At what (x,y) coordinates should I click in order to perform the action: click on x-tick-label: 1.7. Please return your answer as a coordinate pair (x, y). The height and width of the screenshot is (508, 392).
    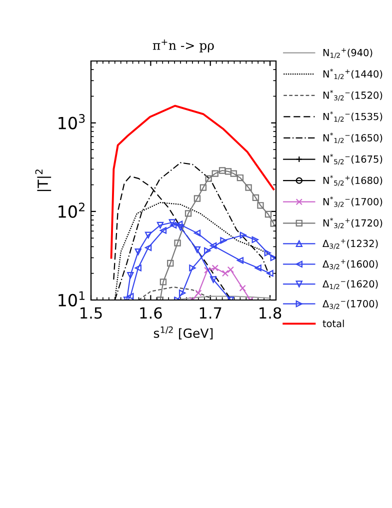
    Looking at the image, I should click on (211, 313).